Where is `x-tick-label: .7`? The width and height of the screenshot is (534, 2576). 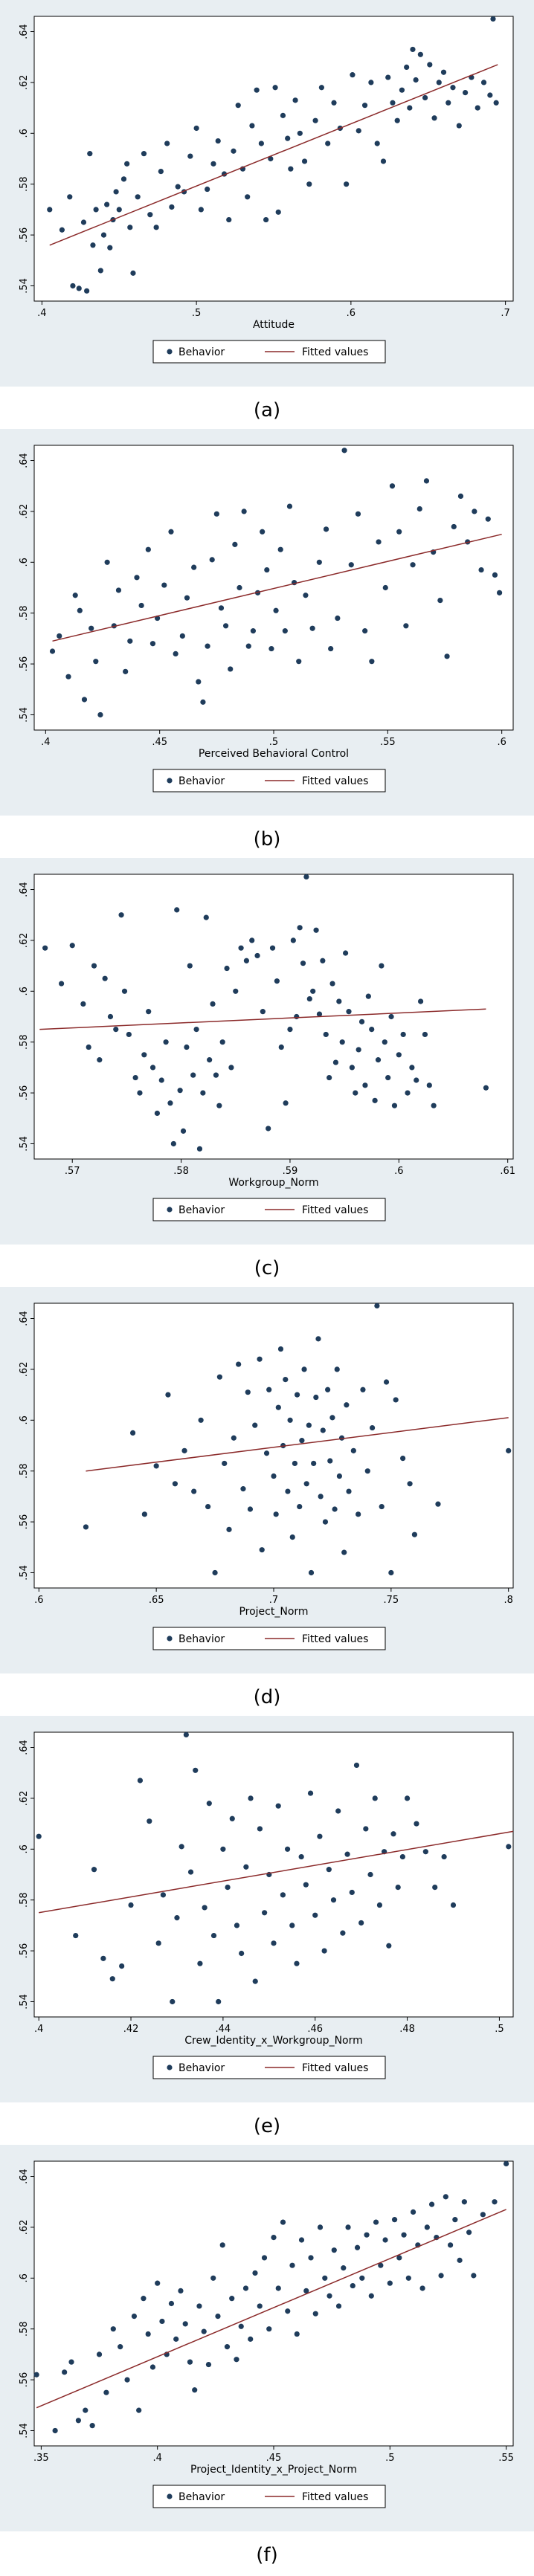
x-tick-label: .7 is located at coordinates (273, 1600).